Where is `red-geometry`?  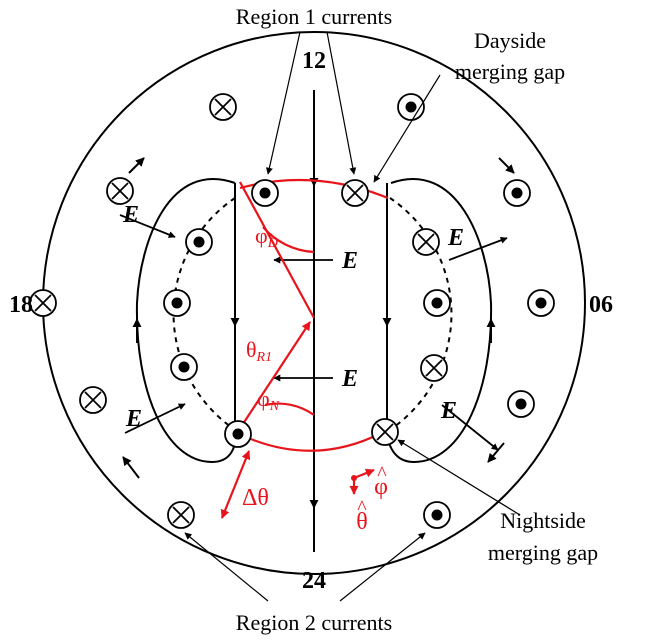
red-geometry is located at coordinates (304, 348).